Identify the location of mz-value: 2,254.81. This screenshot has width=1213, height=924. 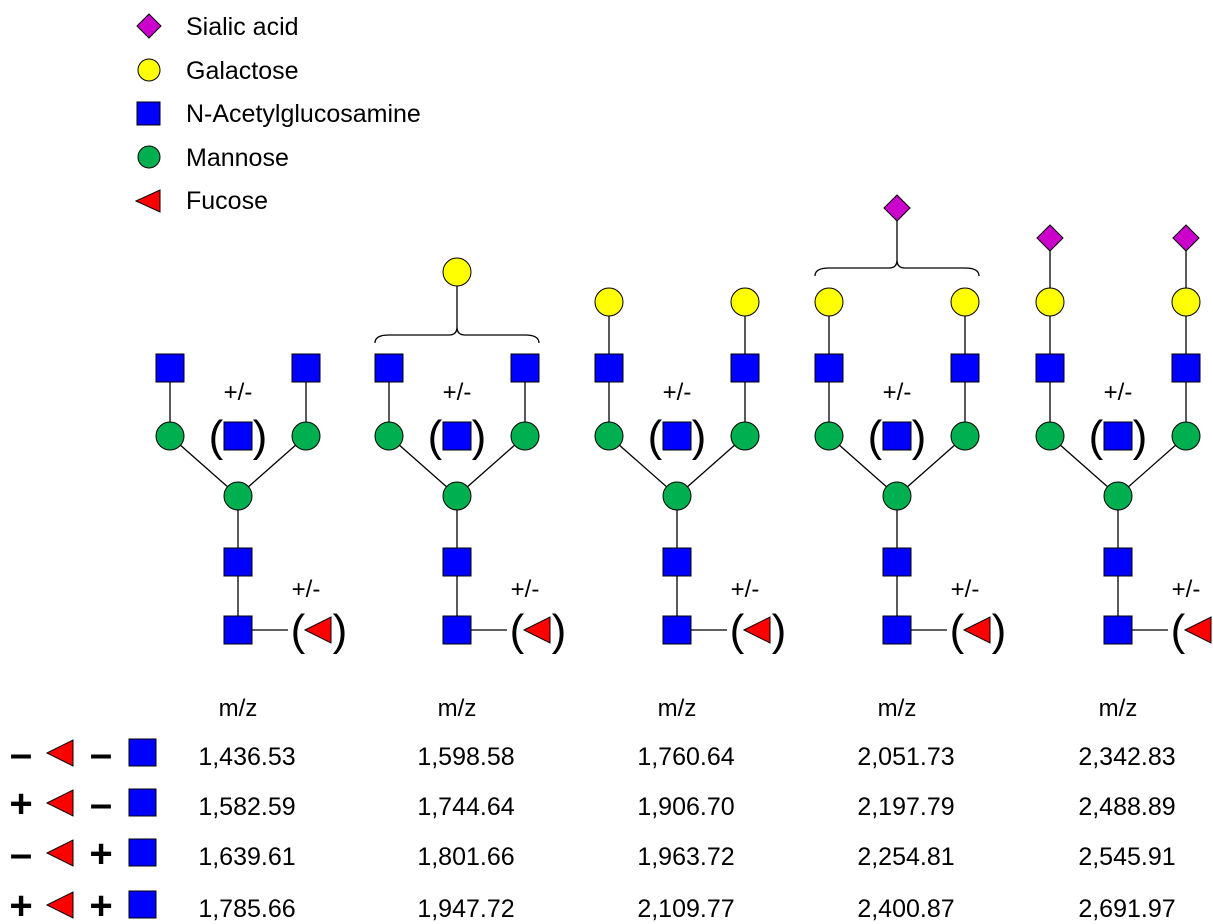
(905, 857).